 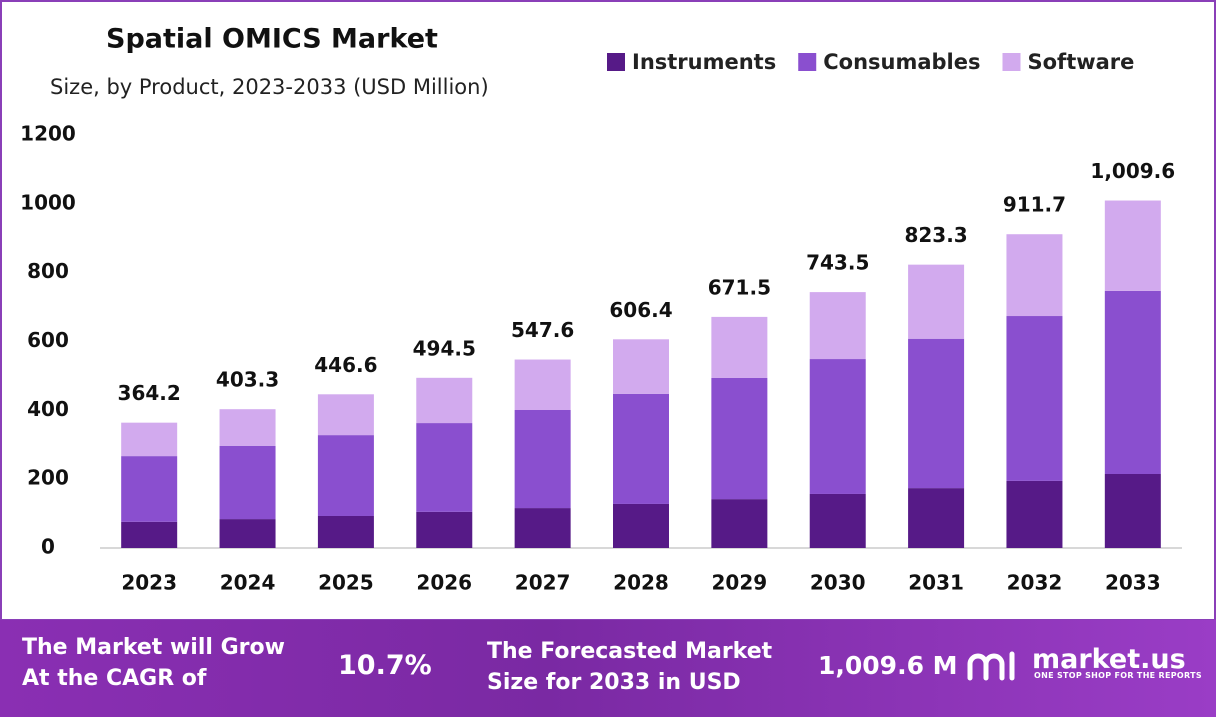 I want to click on x-tick-label: 2032, so click(x=1035, y=583).